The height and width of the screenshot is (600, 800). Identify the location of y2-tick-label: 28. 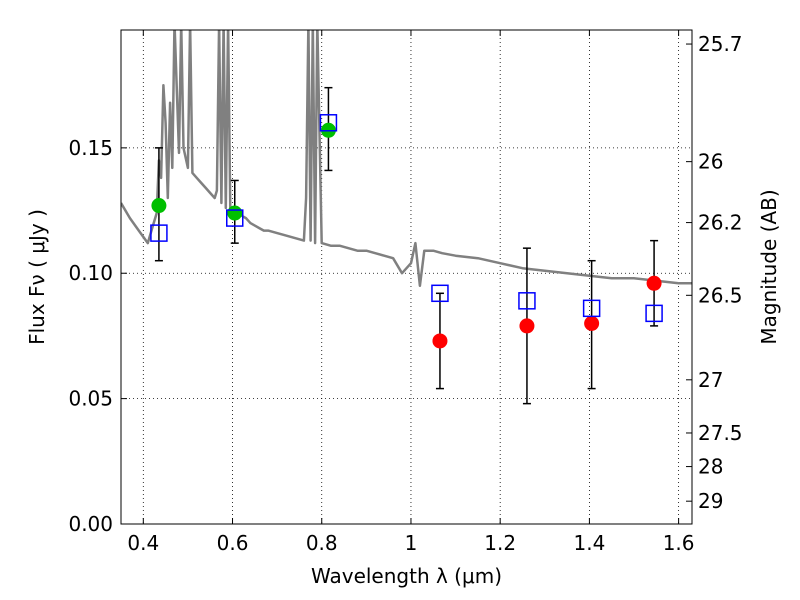
(710, 467).